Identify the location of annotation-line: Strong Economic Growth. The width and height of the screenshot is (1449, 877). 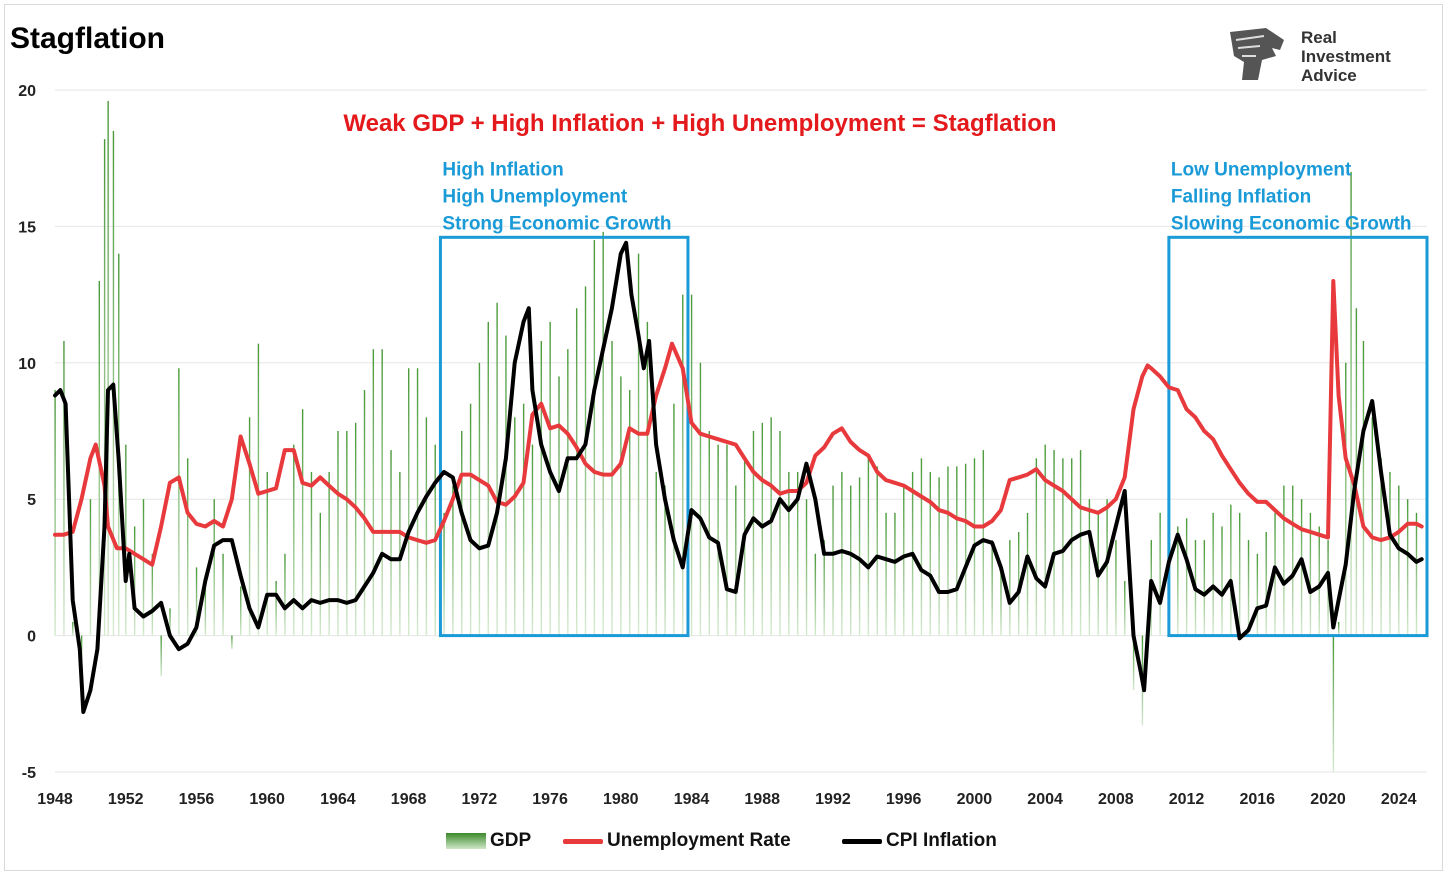
(556, 223).